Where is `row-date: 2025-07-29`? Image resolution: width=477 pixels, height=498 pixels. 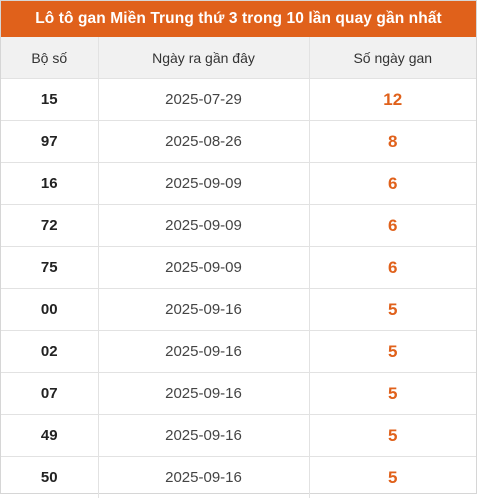 row-date: 2025-07-29 is located at coordinates (203, 100).